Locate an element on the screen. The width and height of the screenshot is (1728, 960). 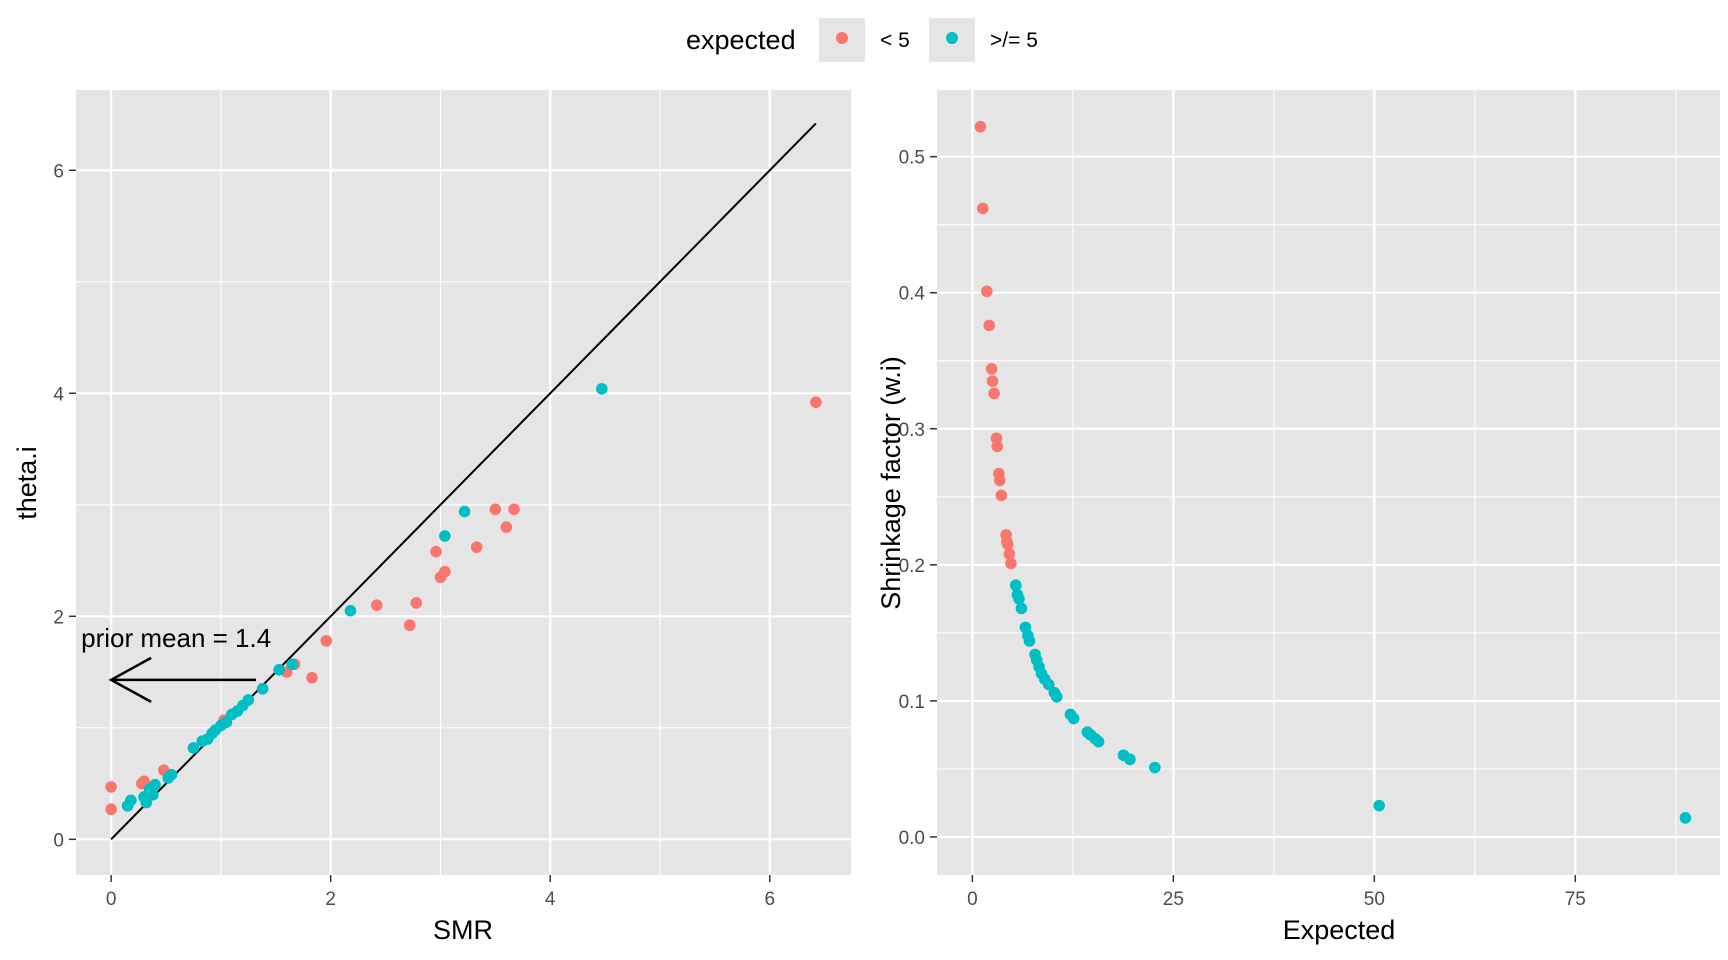
left-y-axis-title: theta.i is located at coordinates (27, 483).